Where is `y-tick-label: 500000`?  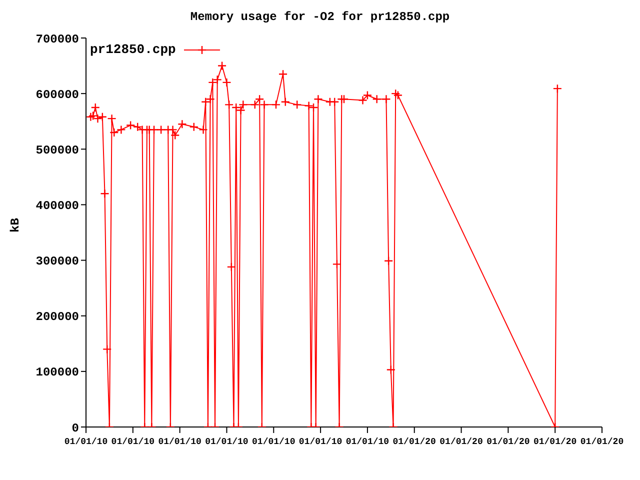
y-tick-label: 500000 is located at coordinates (57, 150).